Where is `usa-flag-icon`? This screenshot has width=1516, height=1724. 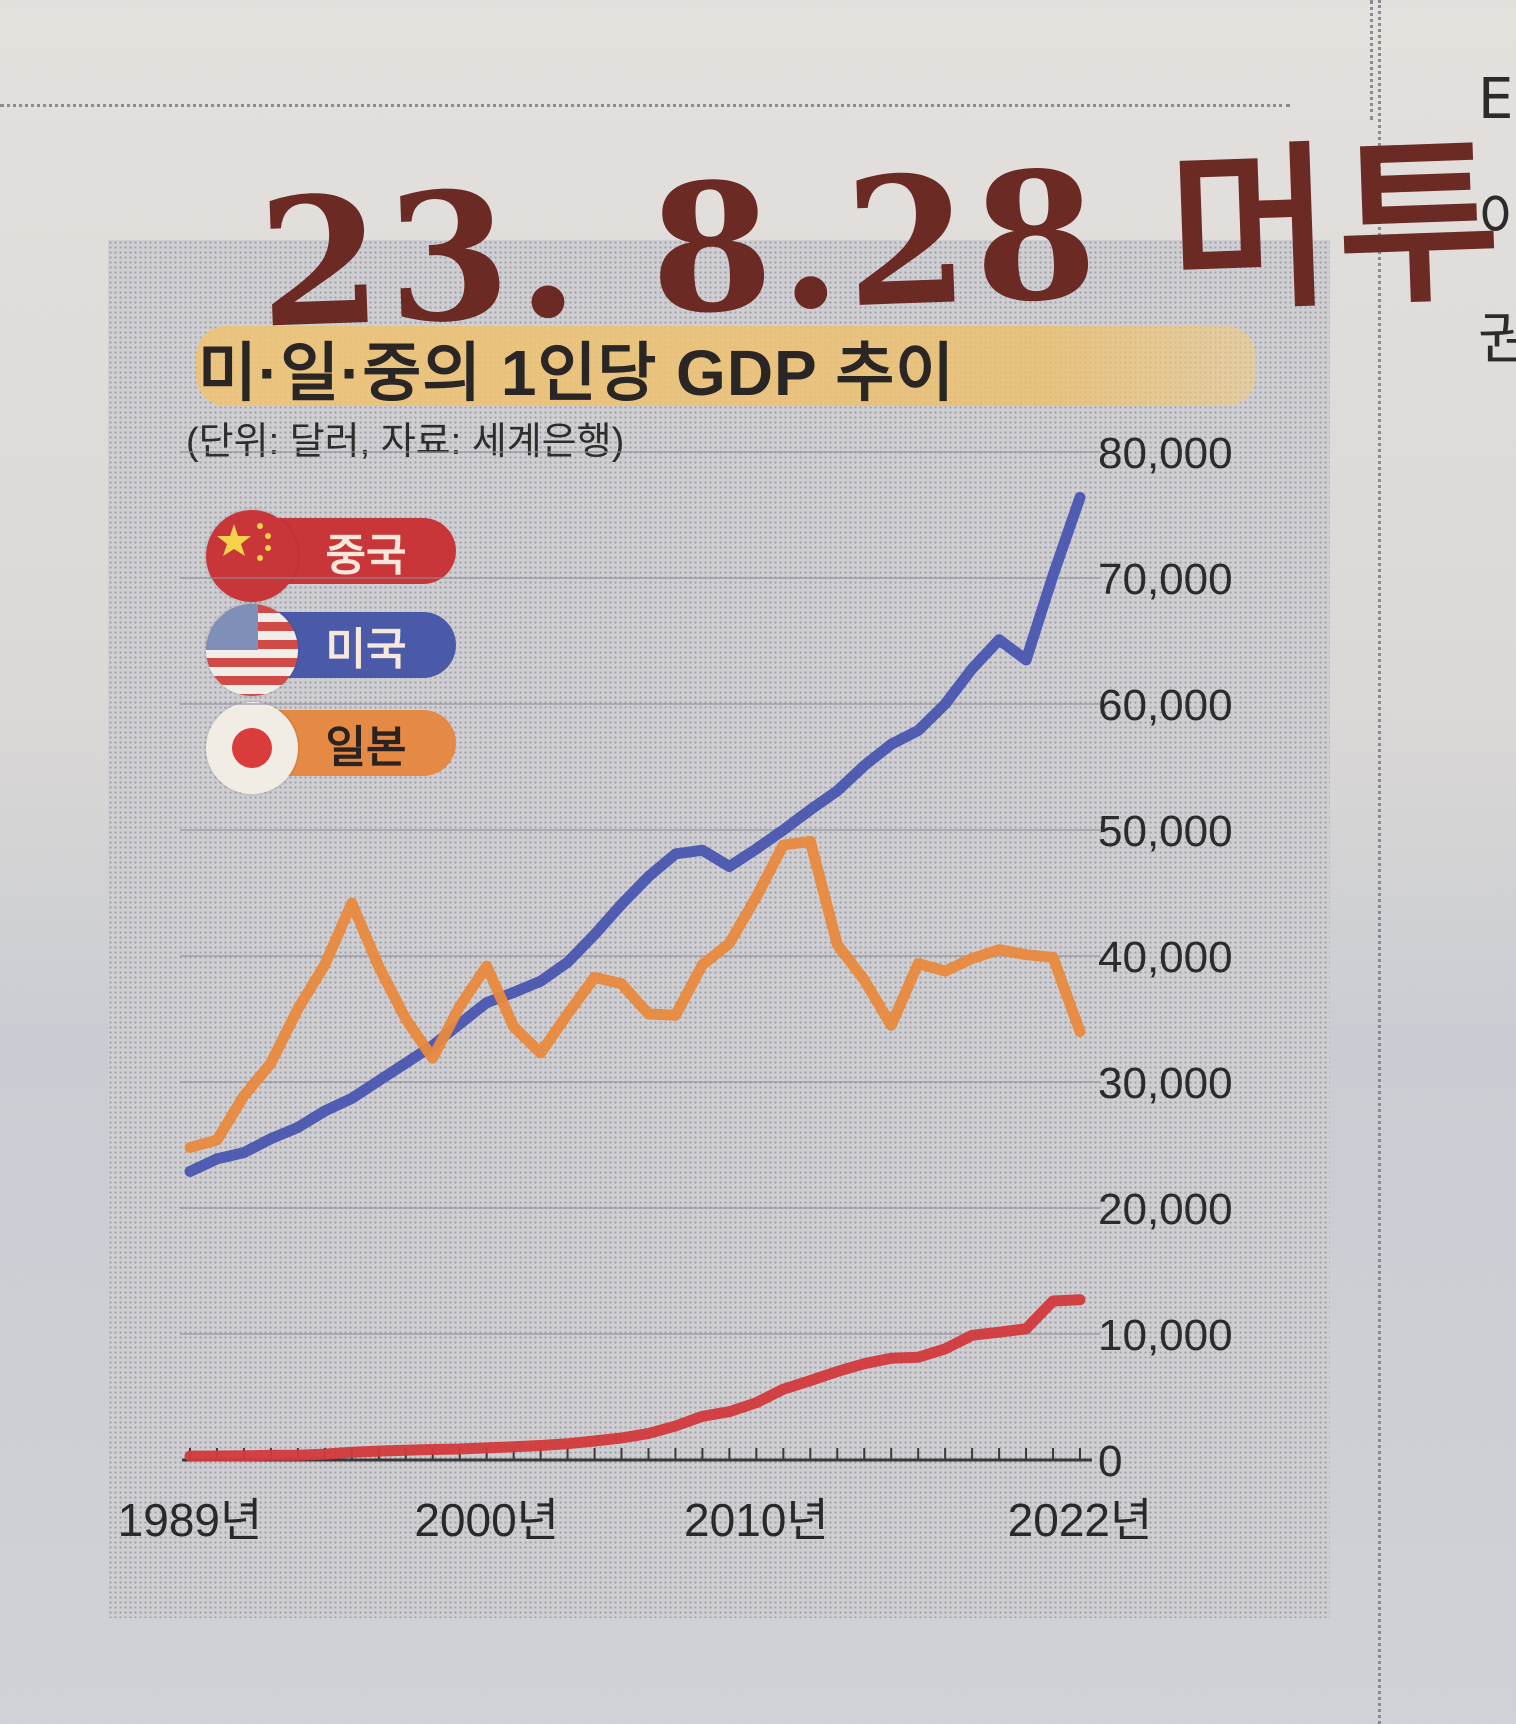
usa-flag-icon is located at coordinates (252, 650).